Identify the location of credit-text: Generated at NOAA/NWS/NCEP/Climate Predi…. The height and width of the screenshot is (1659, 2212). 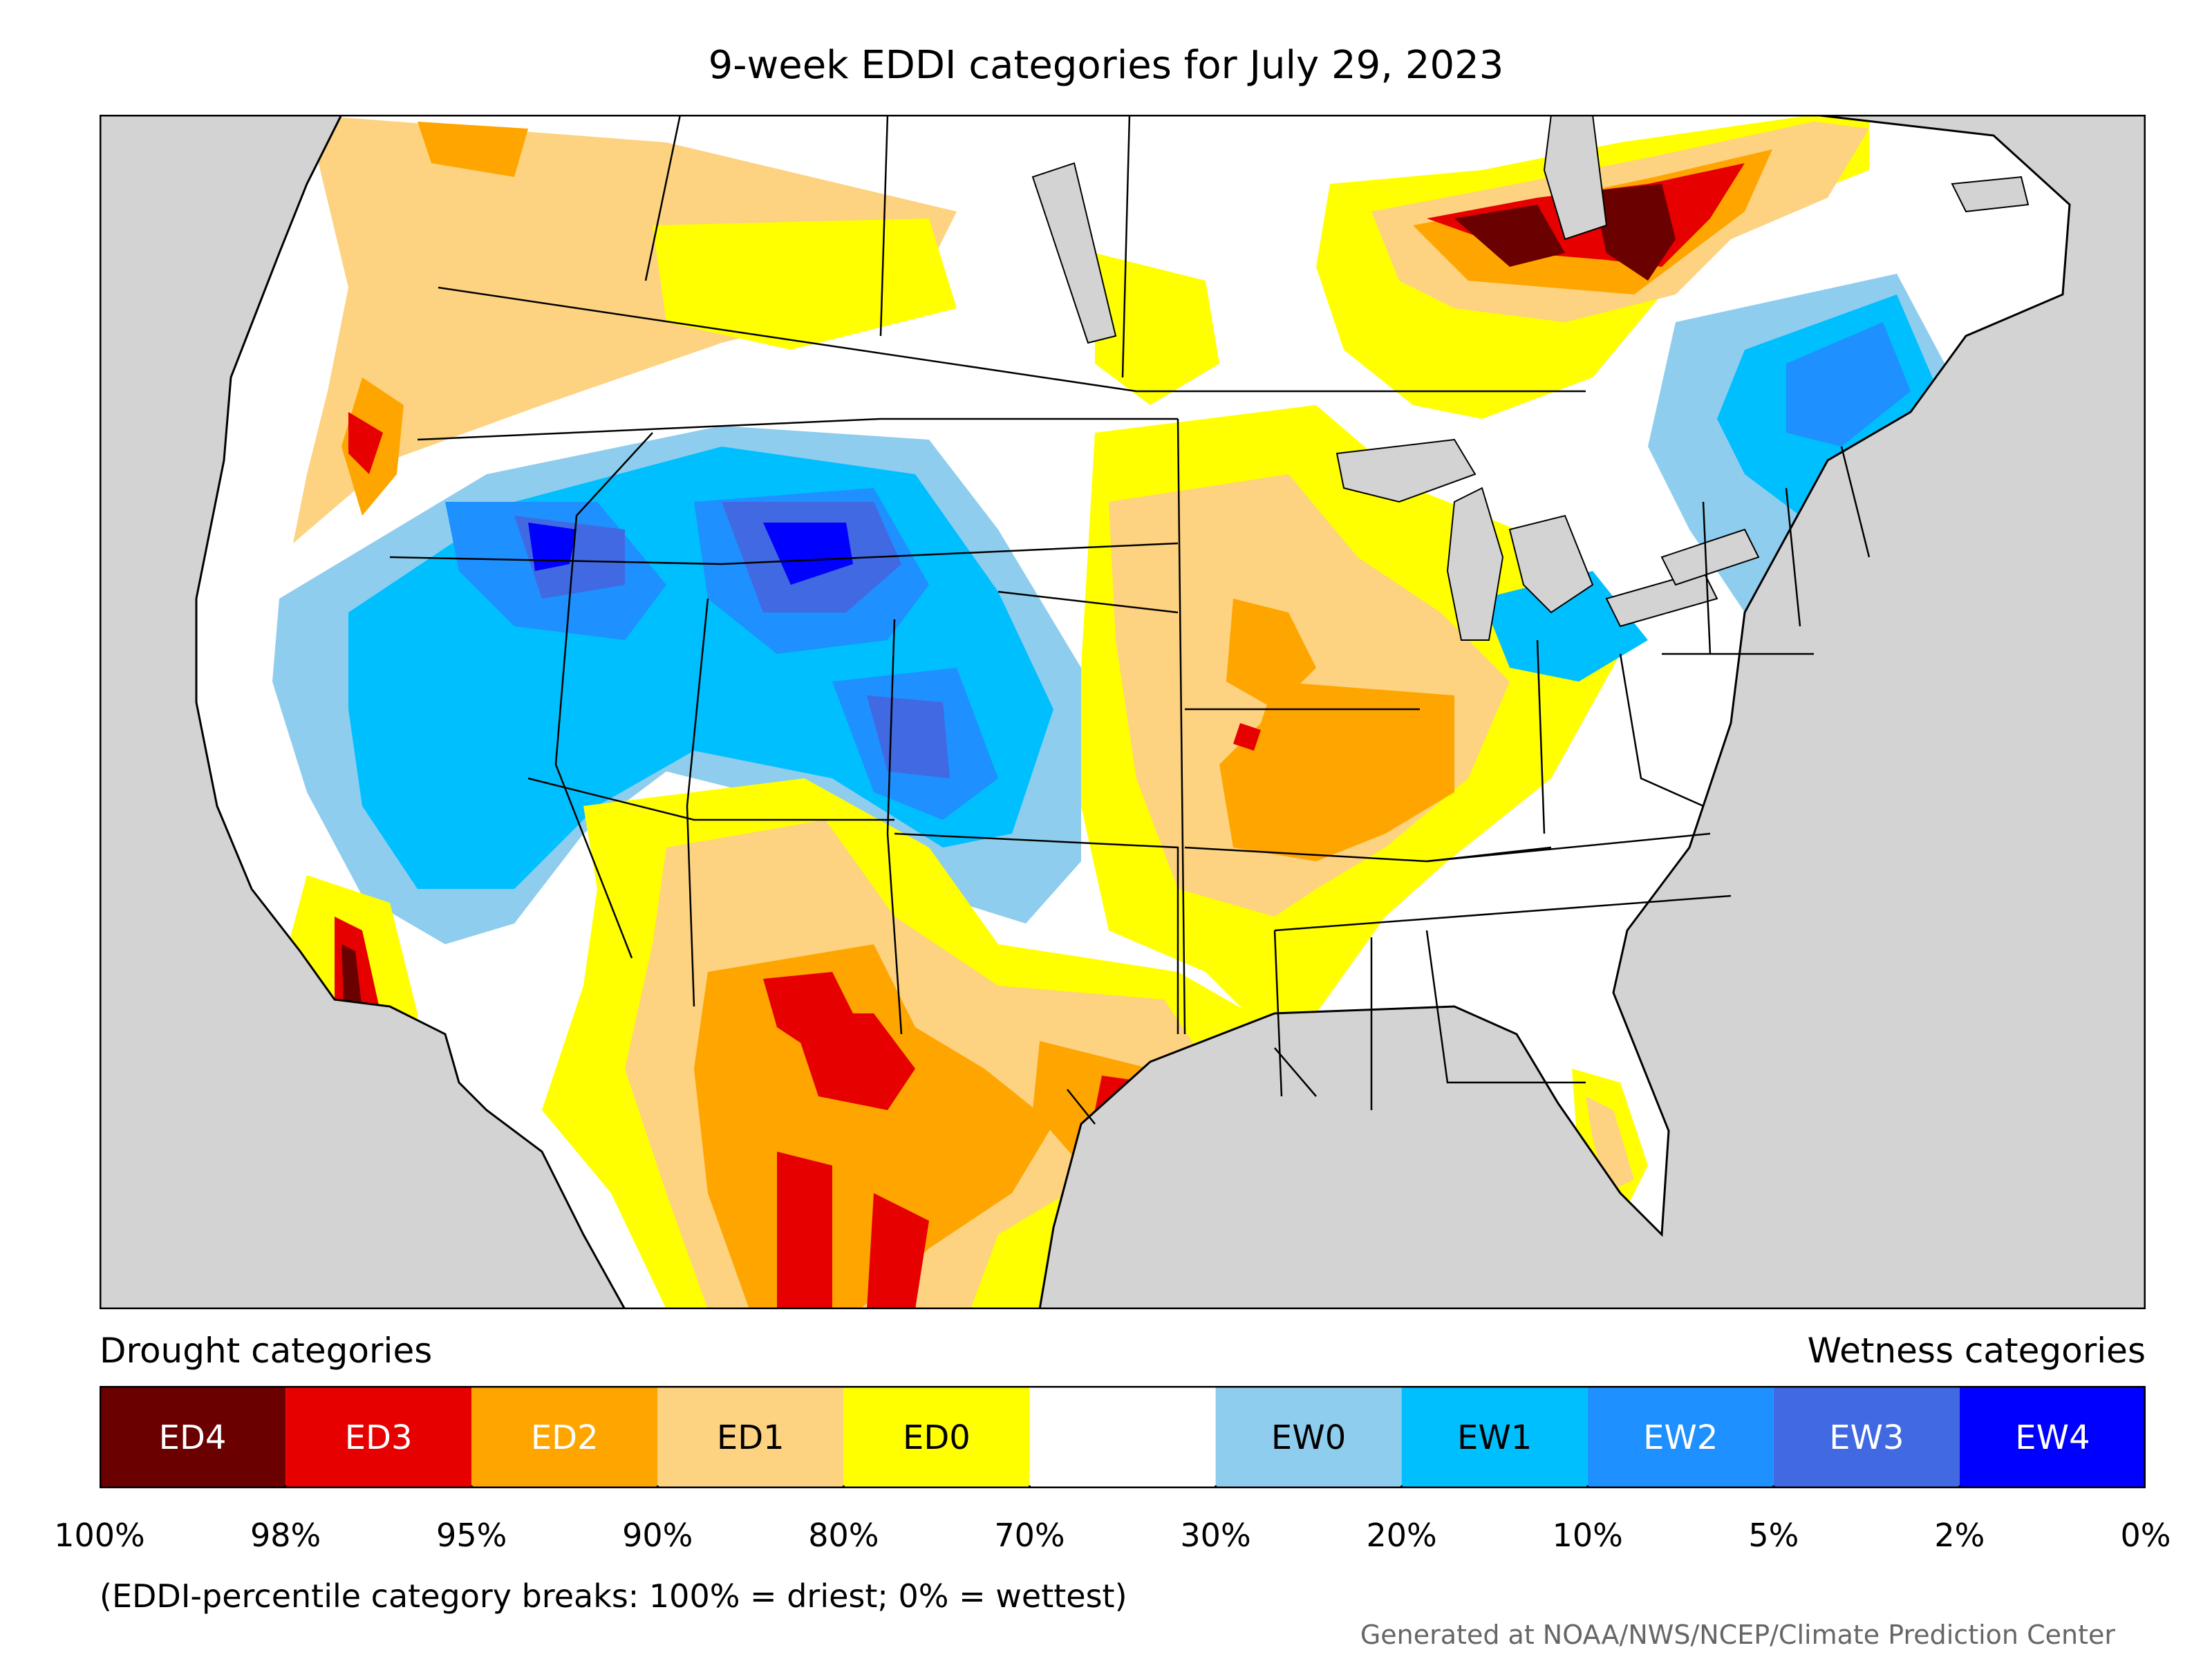
(1737, 1635).